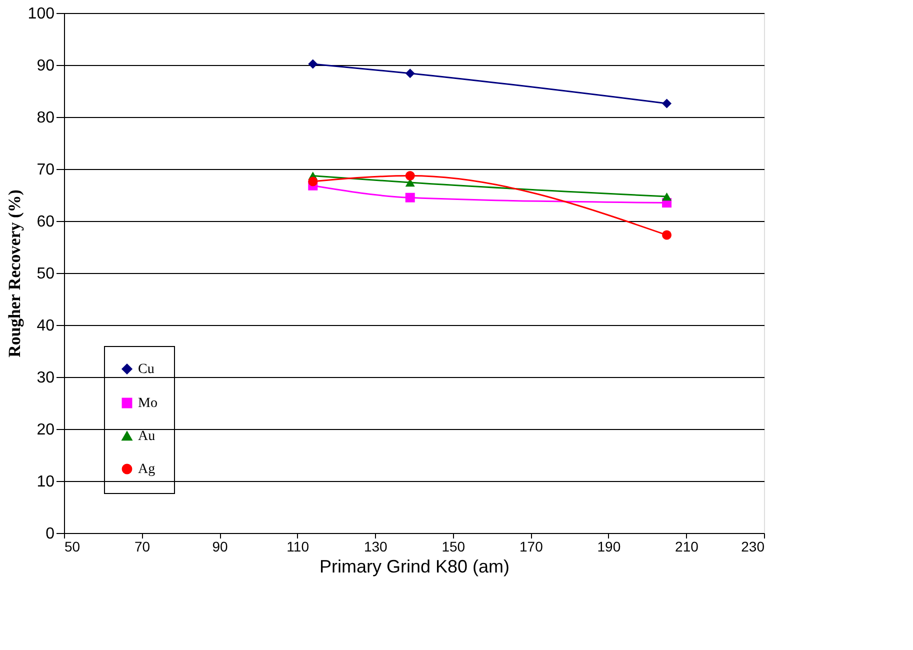  Describe the element at coordinates (609, 546) in the screenshot. I see `x-tick-label: 190` at that location.